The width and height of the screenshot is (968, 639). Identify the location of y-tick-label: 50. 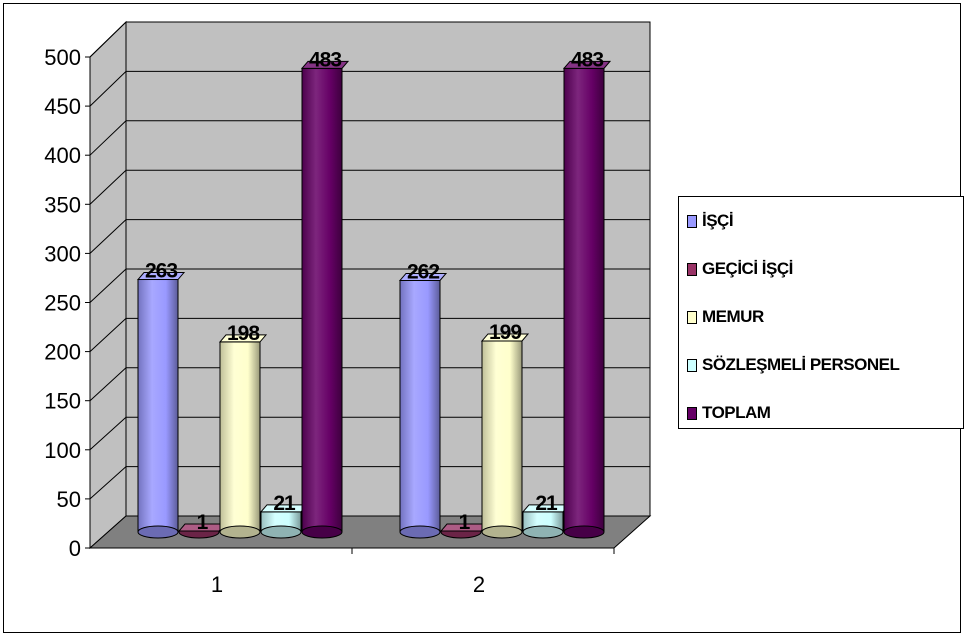
(69, 499).